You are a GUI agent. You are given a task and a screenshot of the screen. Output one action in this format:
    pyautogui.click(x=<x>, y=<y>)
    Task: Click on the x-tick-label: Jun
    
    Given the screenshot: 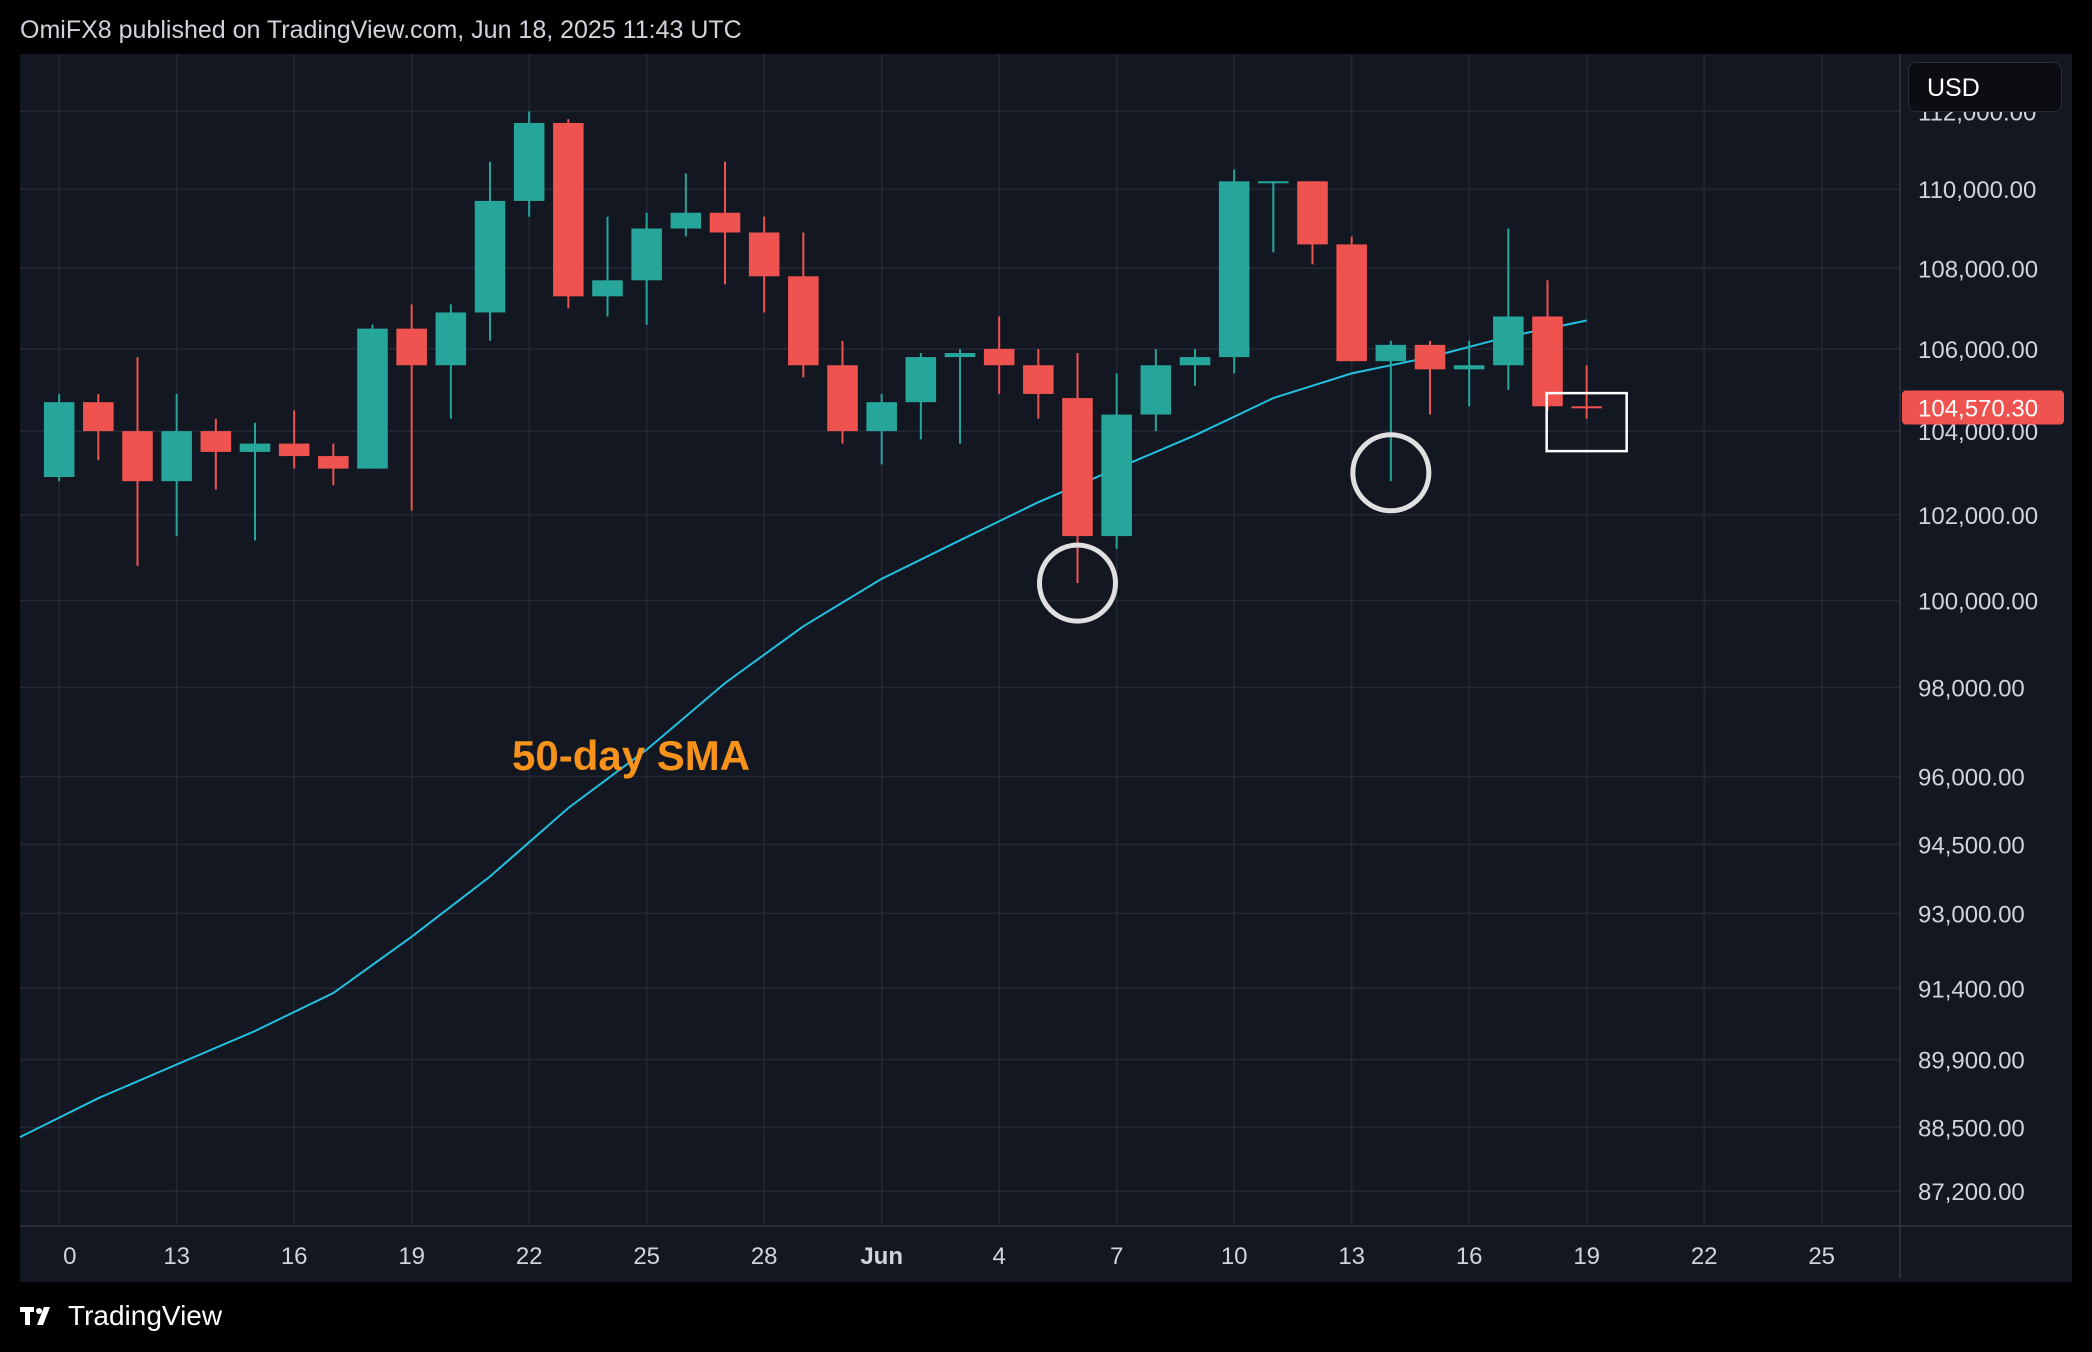 What is the action you would take?
    pyautogui.click(x=881, y=1256)
    